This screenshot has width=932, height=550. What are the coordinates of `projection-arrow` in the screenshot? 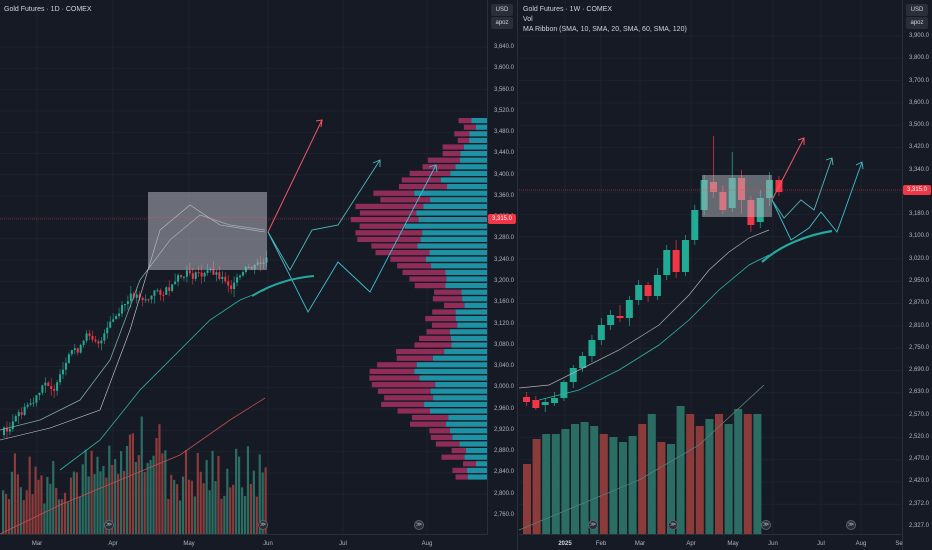 It's located at (295, 176).